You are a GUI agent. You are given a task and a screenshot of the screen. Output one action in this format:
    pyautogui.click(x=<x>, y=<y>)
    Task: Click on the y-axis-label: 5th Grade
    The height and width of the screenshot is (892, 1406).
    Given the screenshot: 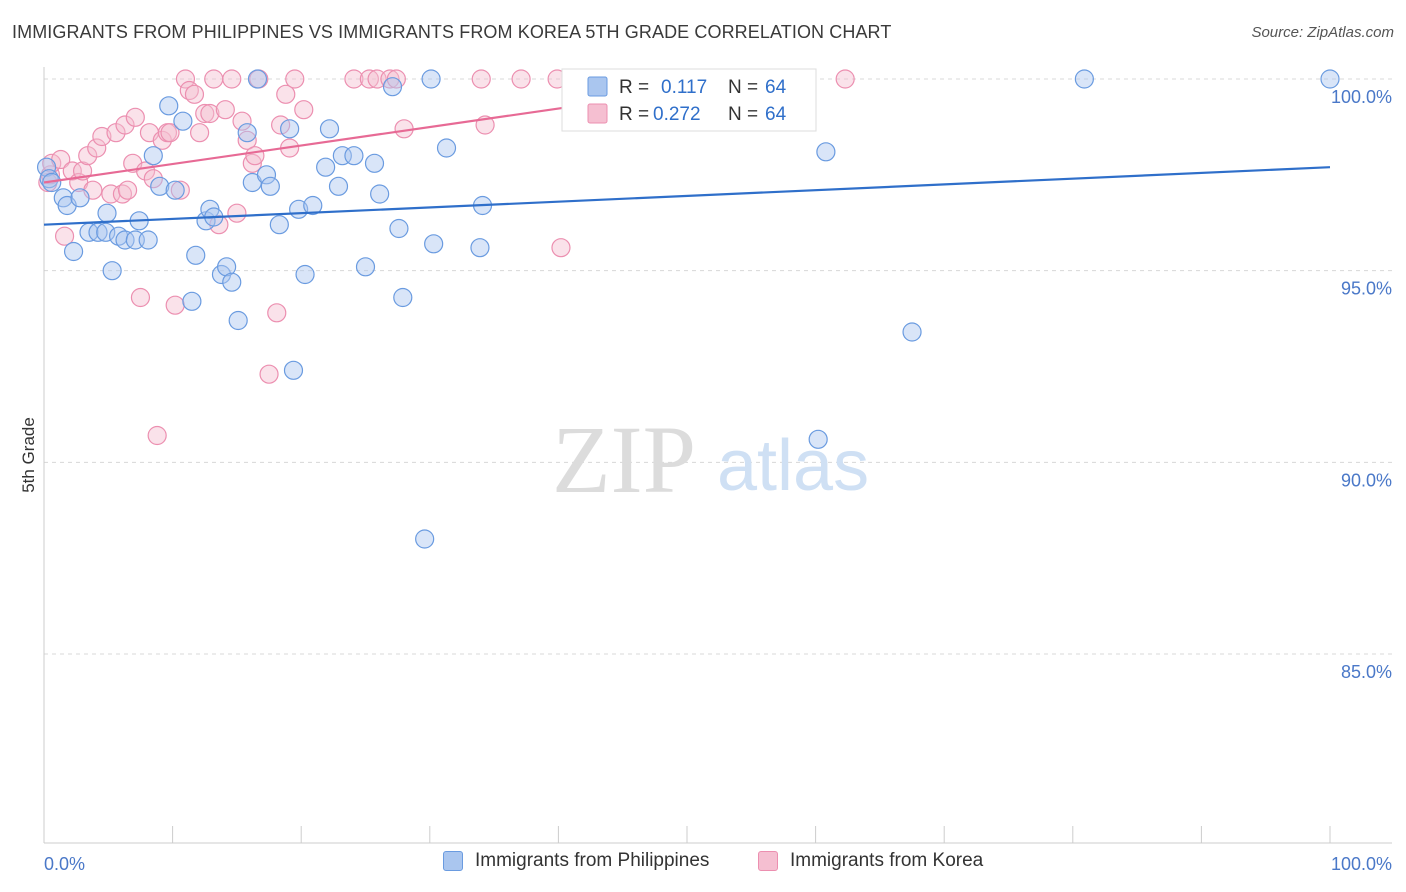 What is the action you would take?
    pyautogui.click(x=28, y=455)
    